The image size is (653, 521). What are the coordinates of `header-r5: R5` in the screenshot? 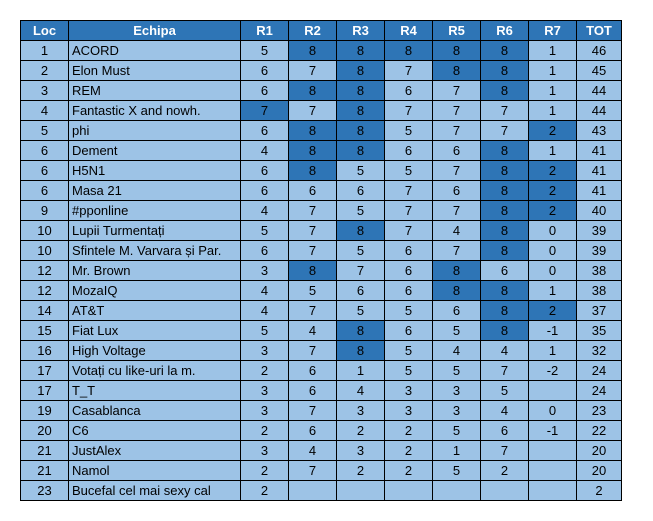 It's located at (456, 30).